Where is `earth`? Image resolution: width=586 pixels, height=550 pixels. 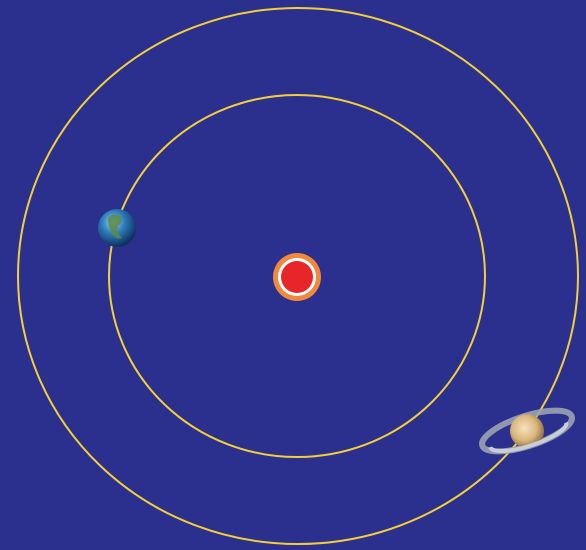 earth is located at coordinates (117, 228).